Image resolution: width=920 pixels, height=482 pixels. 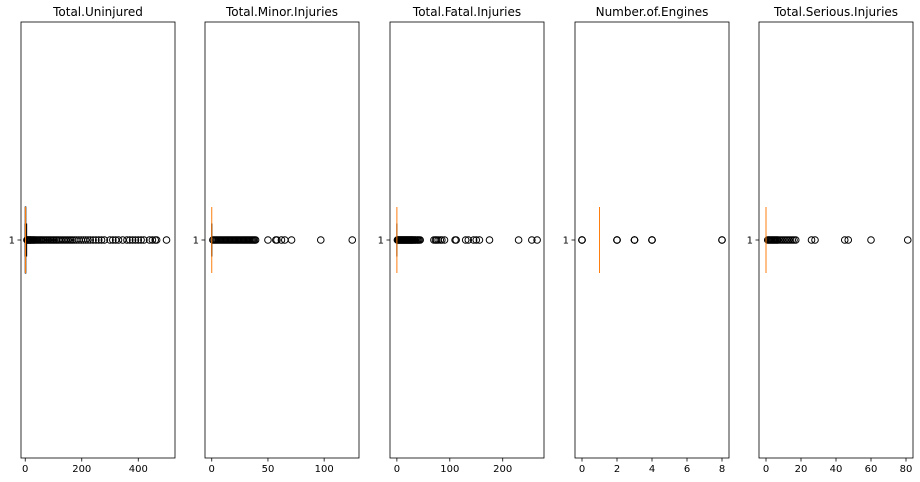 I want to click on x-tick-label: 80, so click(x=906, y=469).